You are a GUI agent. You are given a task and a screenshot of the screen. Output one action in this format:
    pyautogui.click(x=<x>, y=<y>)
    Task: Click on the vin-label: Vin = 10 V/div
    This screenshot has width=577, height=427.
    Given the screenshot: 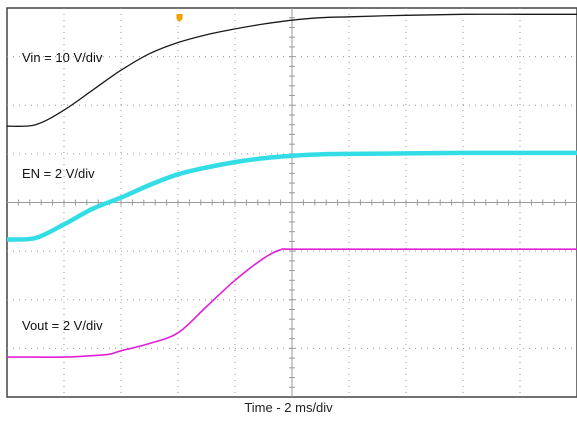 What is the action you would take?
    pyautogui.click(x=62, y=57)
    